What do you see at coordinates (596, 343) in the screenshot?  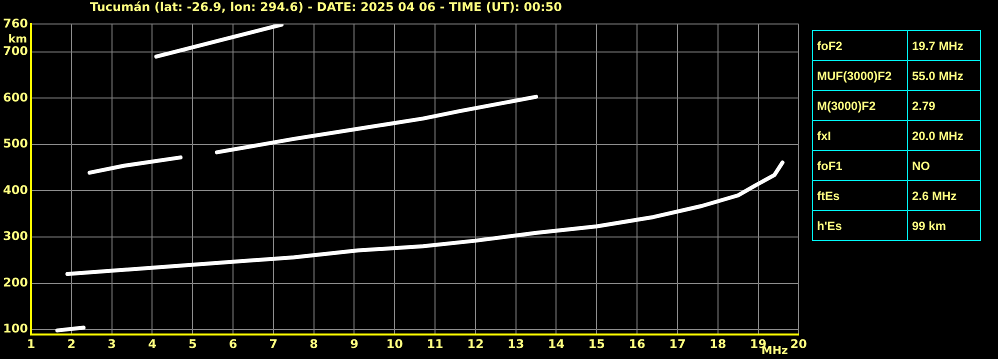 I see `x-tick-label: 15` at bounding box center [596, 343].